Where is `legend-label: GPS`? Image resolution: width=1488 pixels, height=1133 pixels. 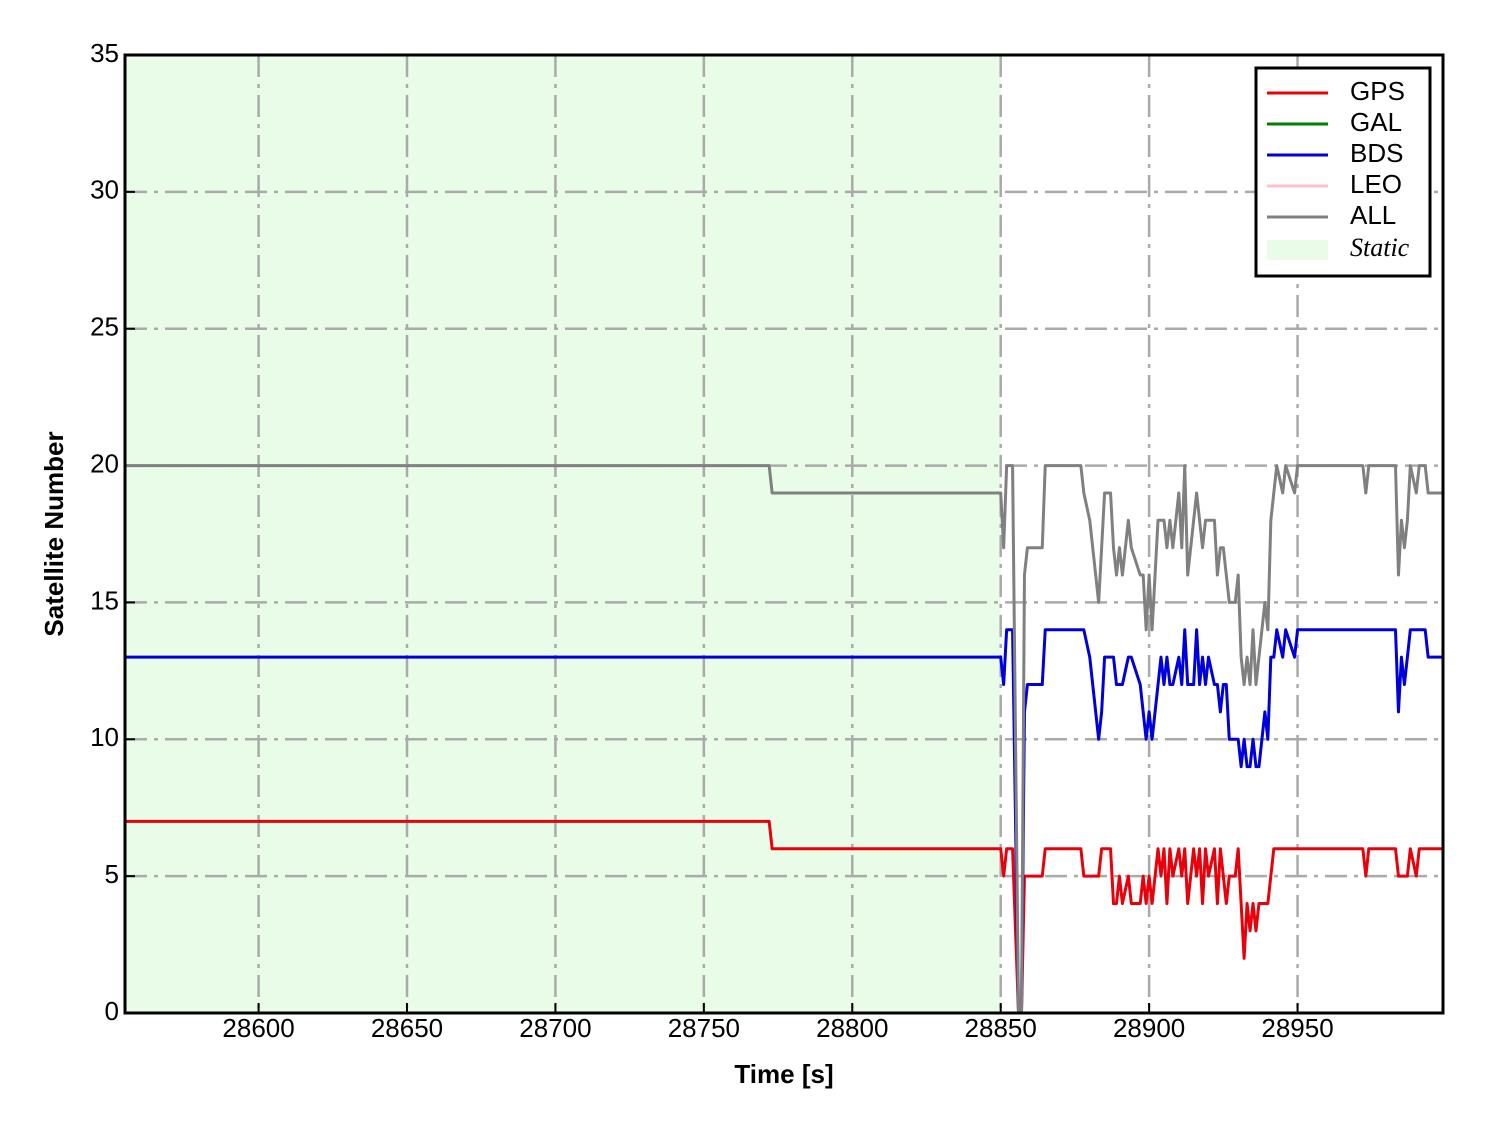
legend-label: GPS is located at coordinates (1377, 91).